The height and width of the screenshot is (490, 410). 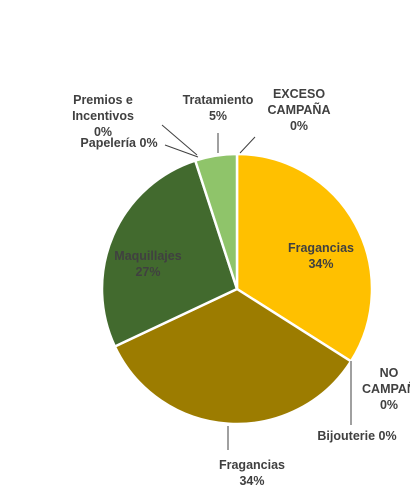 I want to click on data-label-maquillajes: Maquillajes 27%, so click(x=147, y=264).